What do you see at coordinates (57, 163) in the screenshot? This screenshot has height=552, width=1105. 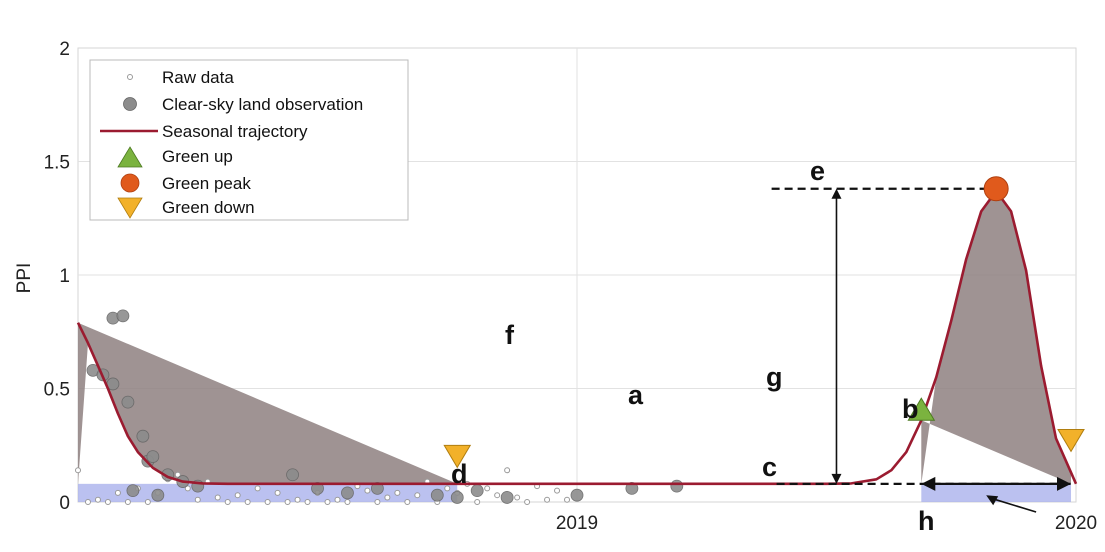 I see `y-tick-label: 1.5` at bounding box center [57, 163].